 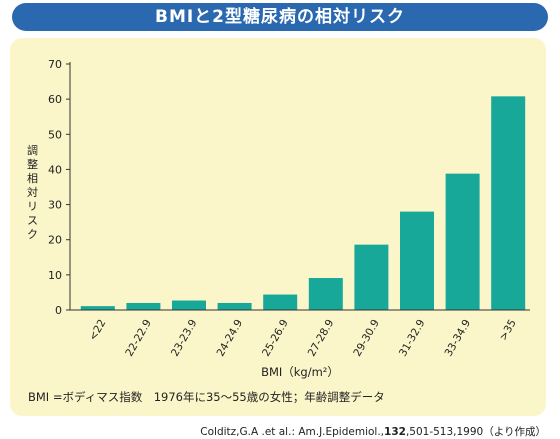 What do you see at coordinates (395, 432) in the screenshot?
I see `source-volume: 132` at bounding box center [395, 432].